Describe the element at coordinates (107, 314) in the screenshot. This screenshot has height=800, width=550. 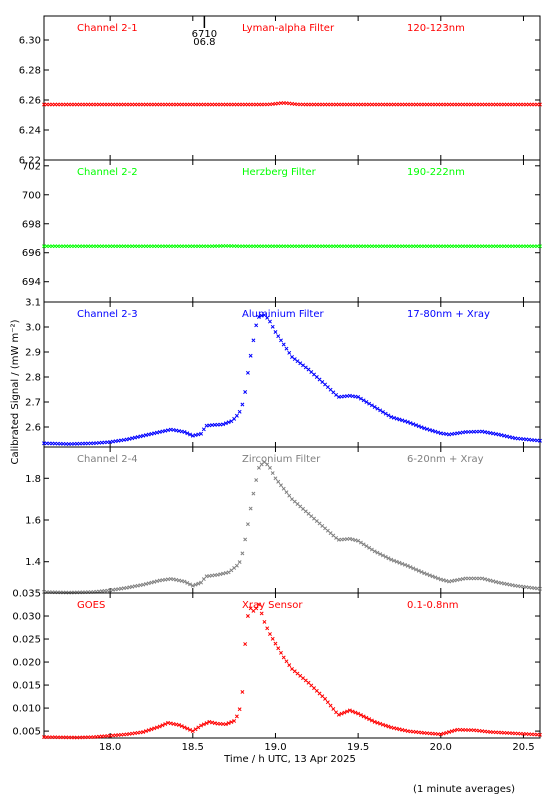
I see `panel-channel-label: Channel 2-3` at that location.